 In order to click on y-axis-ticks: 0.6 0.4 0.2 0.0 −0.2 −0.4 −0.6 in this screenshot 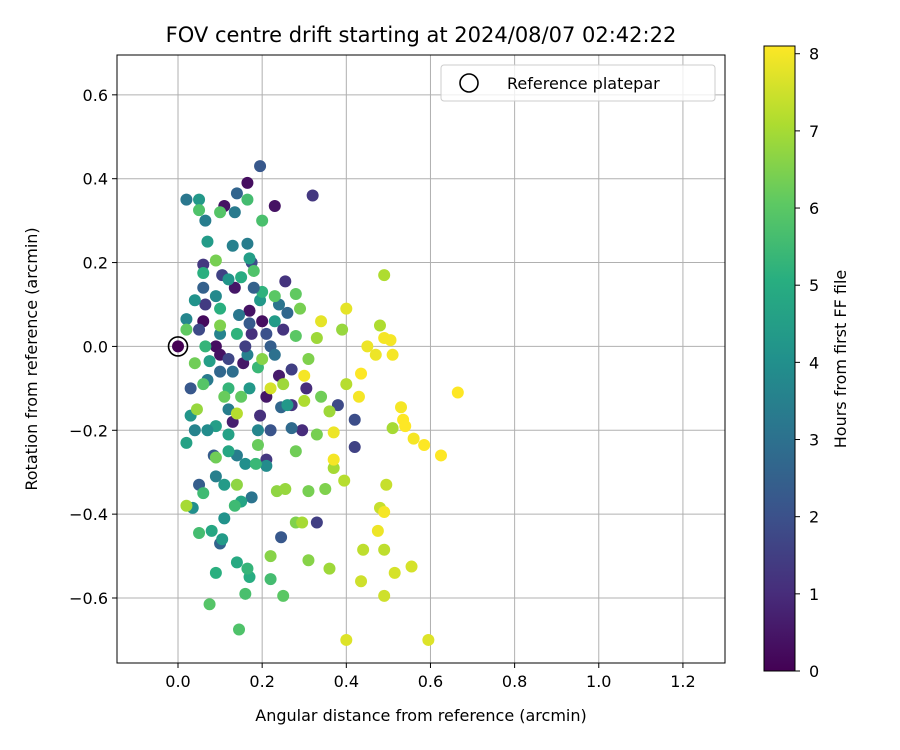, I will do `click(93, 347)`.